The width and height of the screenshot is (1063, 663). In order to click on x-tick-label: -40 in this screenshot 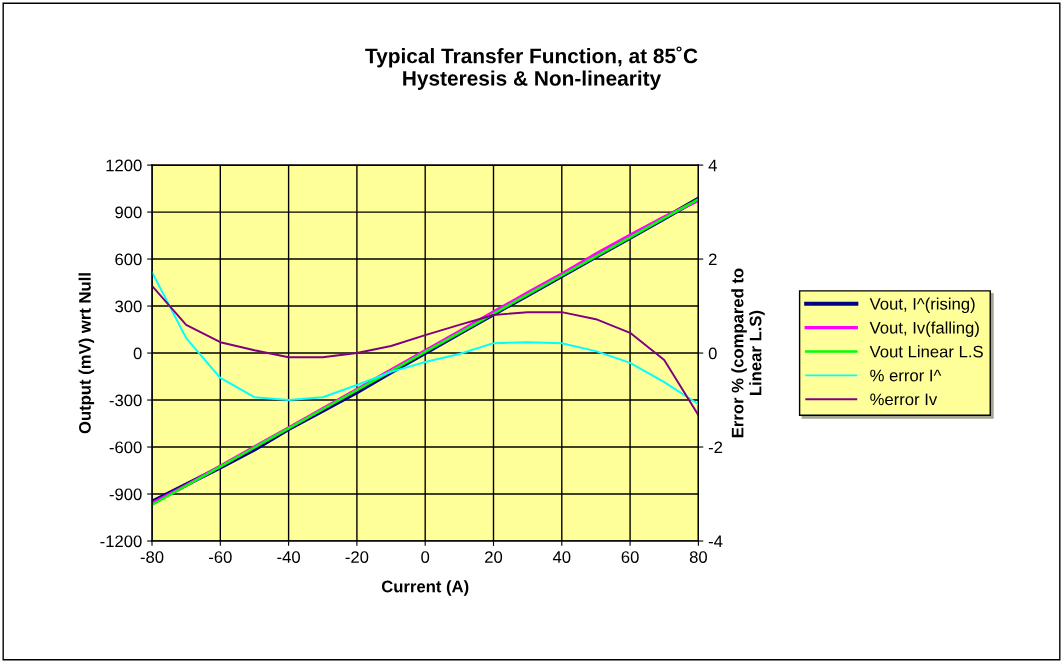, I will do `click(288, 557)`.